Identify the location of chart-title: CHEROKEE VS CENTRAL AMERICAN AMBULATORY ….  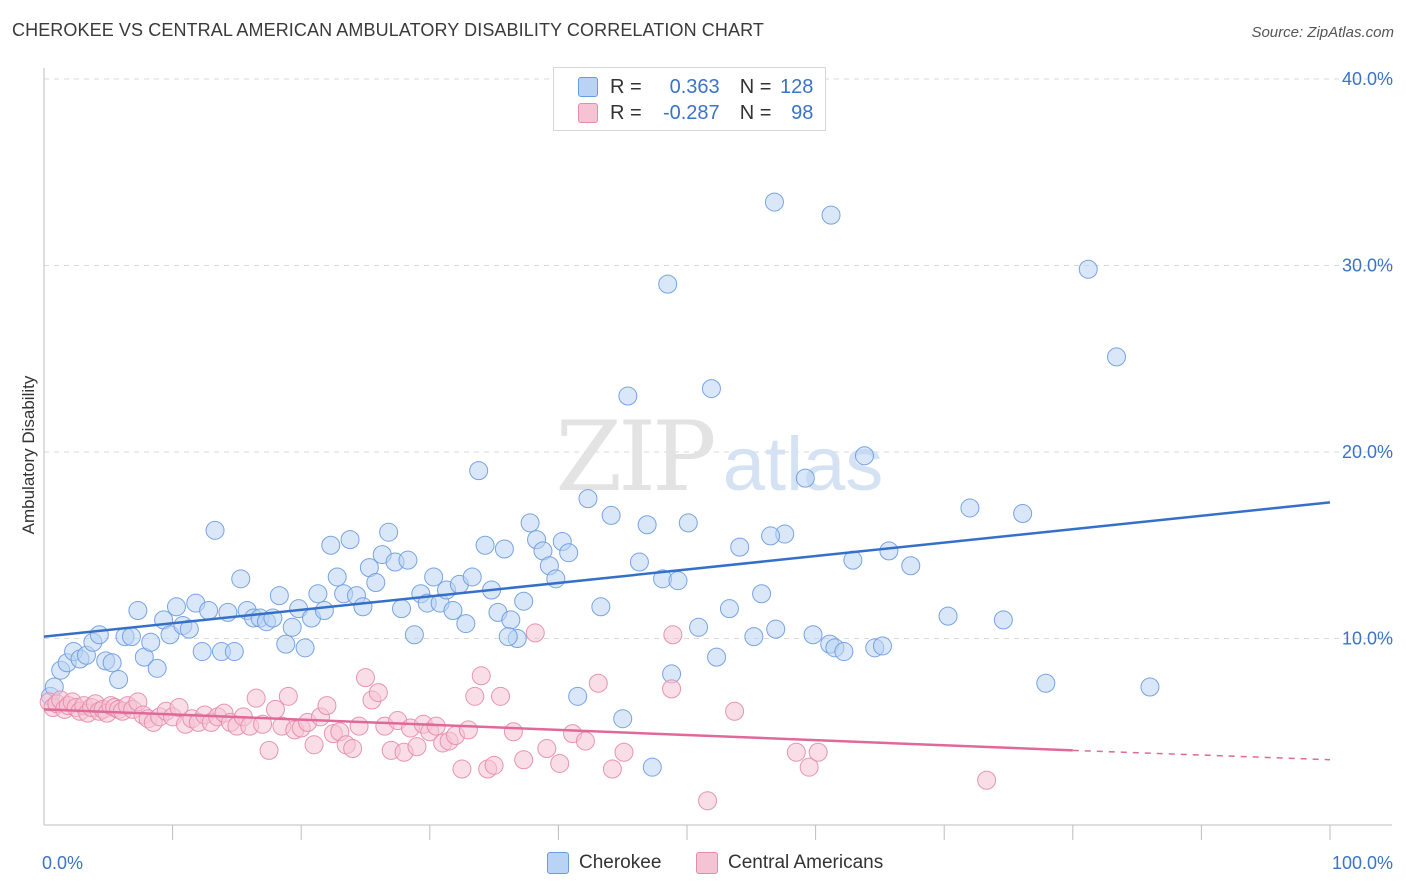
(388, 30).